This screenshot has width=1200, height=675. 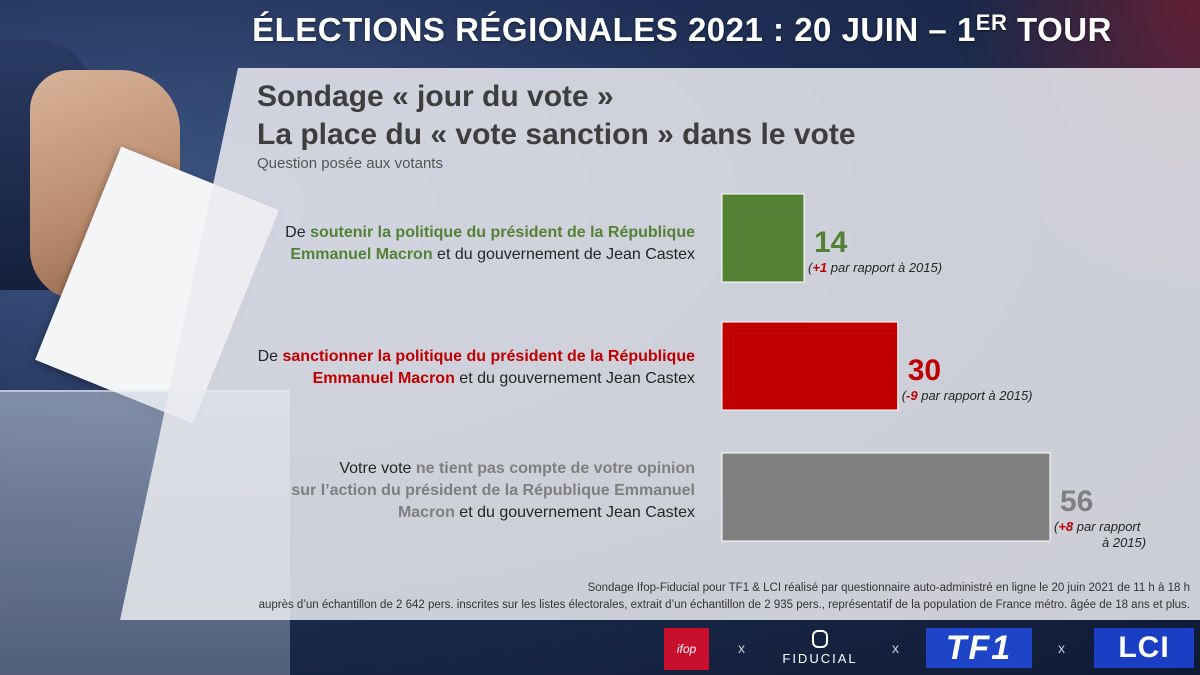 What do you see at coordinates (967, 395) in the screenshot?
I see `change-label-1: (-9 par rapport à 2015)` at bounding box center [967, 395].